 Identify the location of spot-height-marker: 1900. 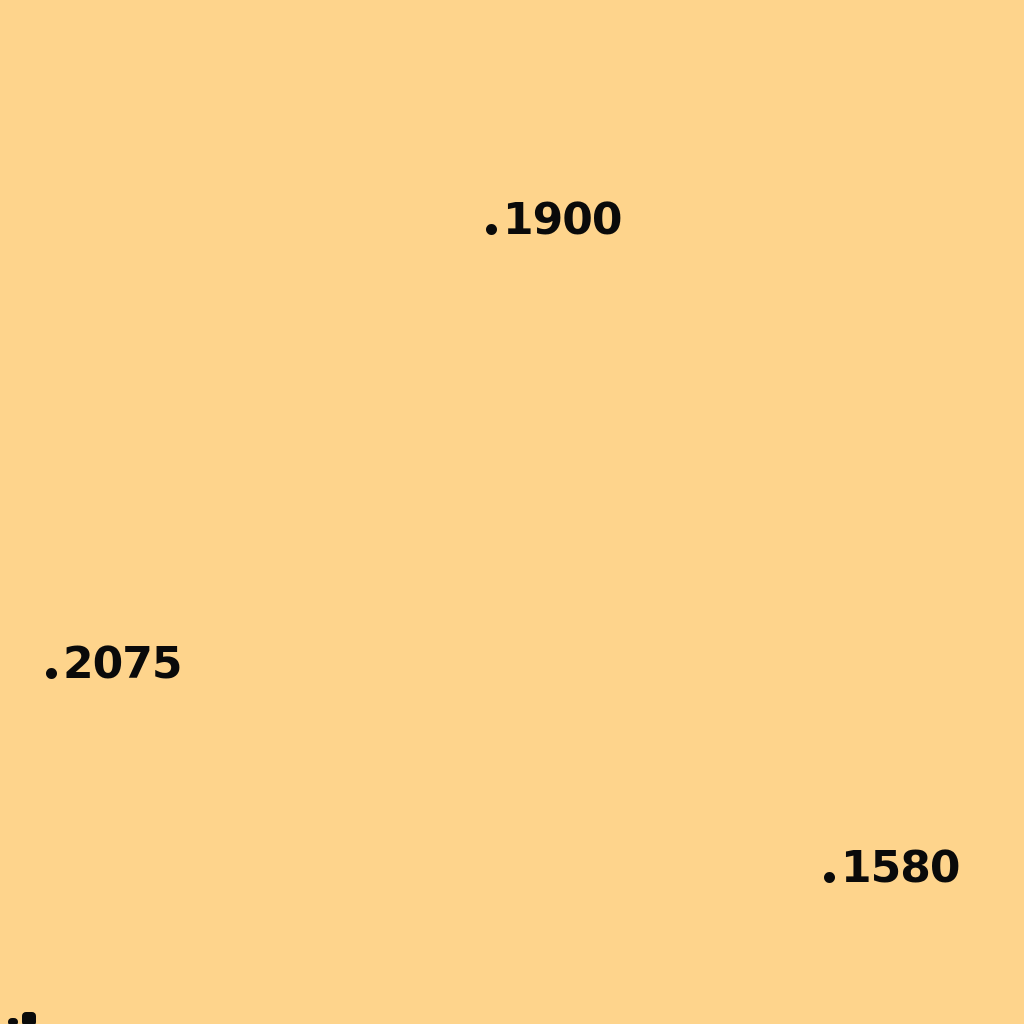
(554, 219).